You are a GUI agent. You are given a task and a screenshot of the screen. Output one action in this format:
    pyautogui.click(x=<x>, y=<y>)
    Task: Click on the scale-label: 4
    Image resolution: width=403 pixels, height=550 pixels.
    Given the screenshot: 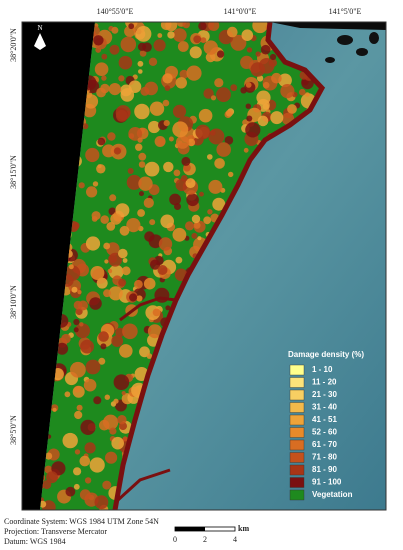 What is the action you would take?
    pyautogui.click(x=235, y=539)
    